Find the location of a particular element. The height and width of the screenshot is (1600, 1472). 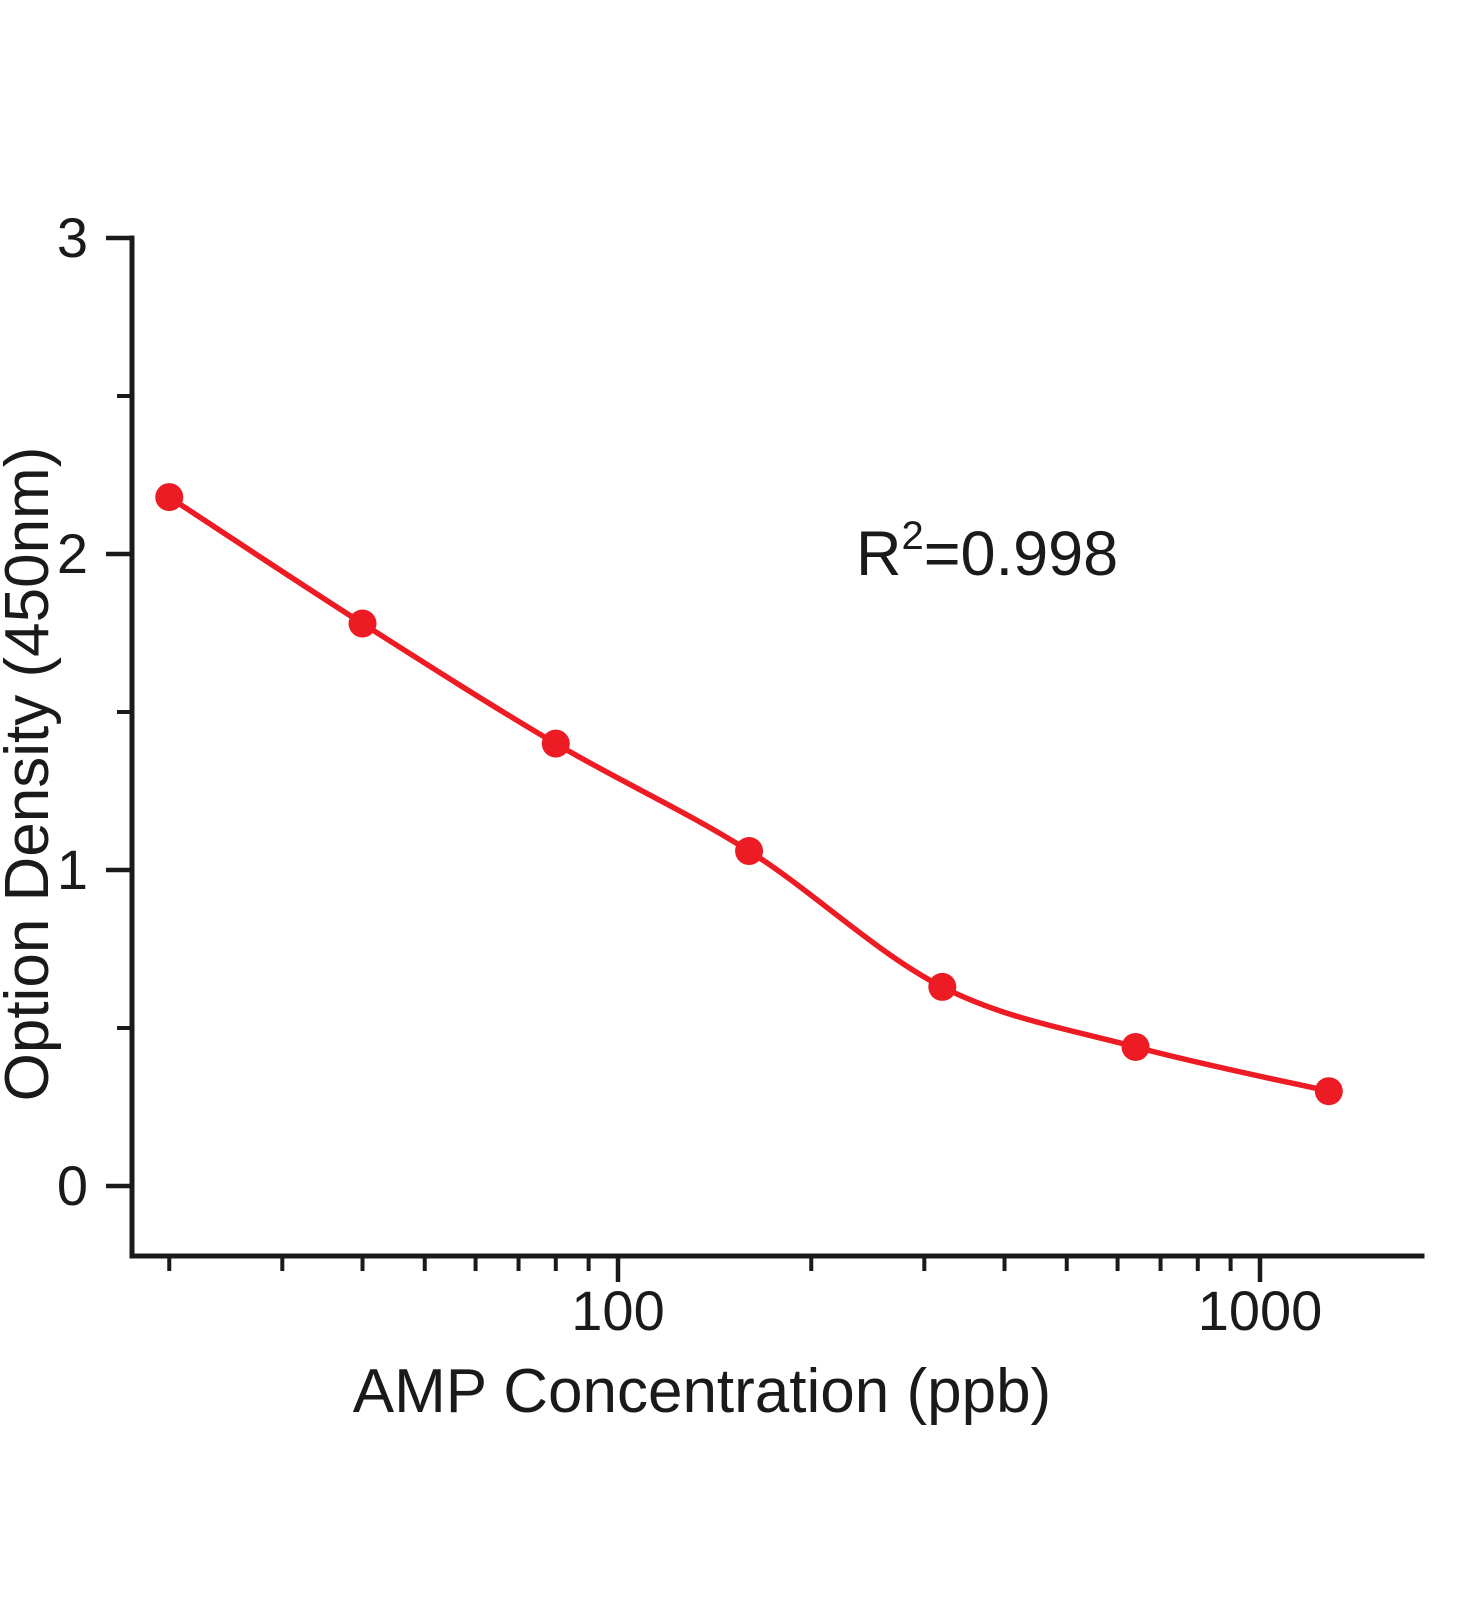

r-squared-superscript: 2 is located at coordinates (912, 536).